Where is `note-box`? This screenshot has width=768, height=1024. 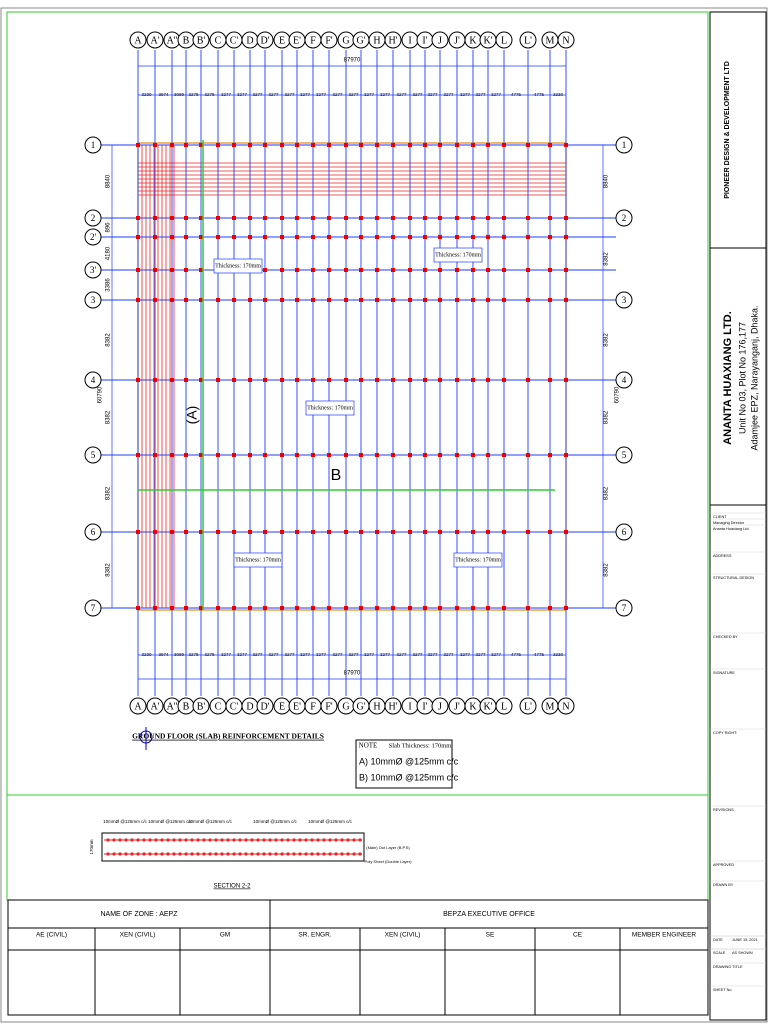 note-box is located at coordinates (404, 764).